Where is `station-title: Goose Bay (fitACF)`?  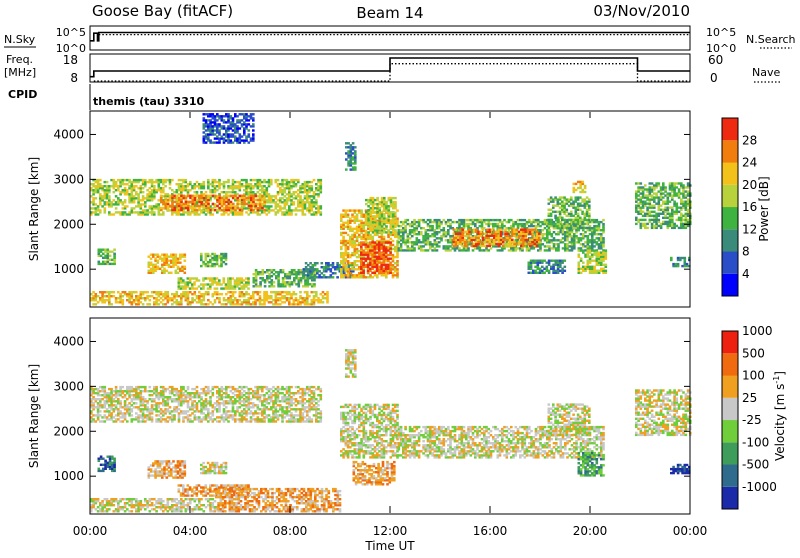
station-title: Goose Bay (fitACF) is located at coordinates (162, 11).